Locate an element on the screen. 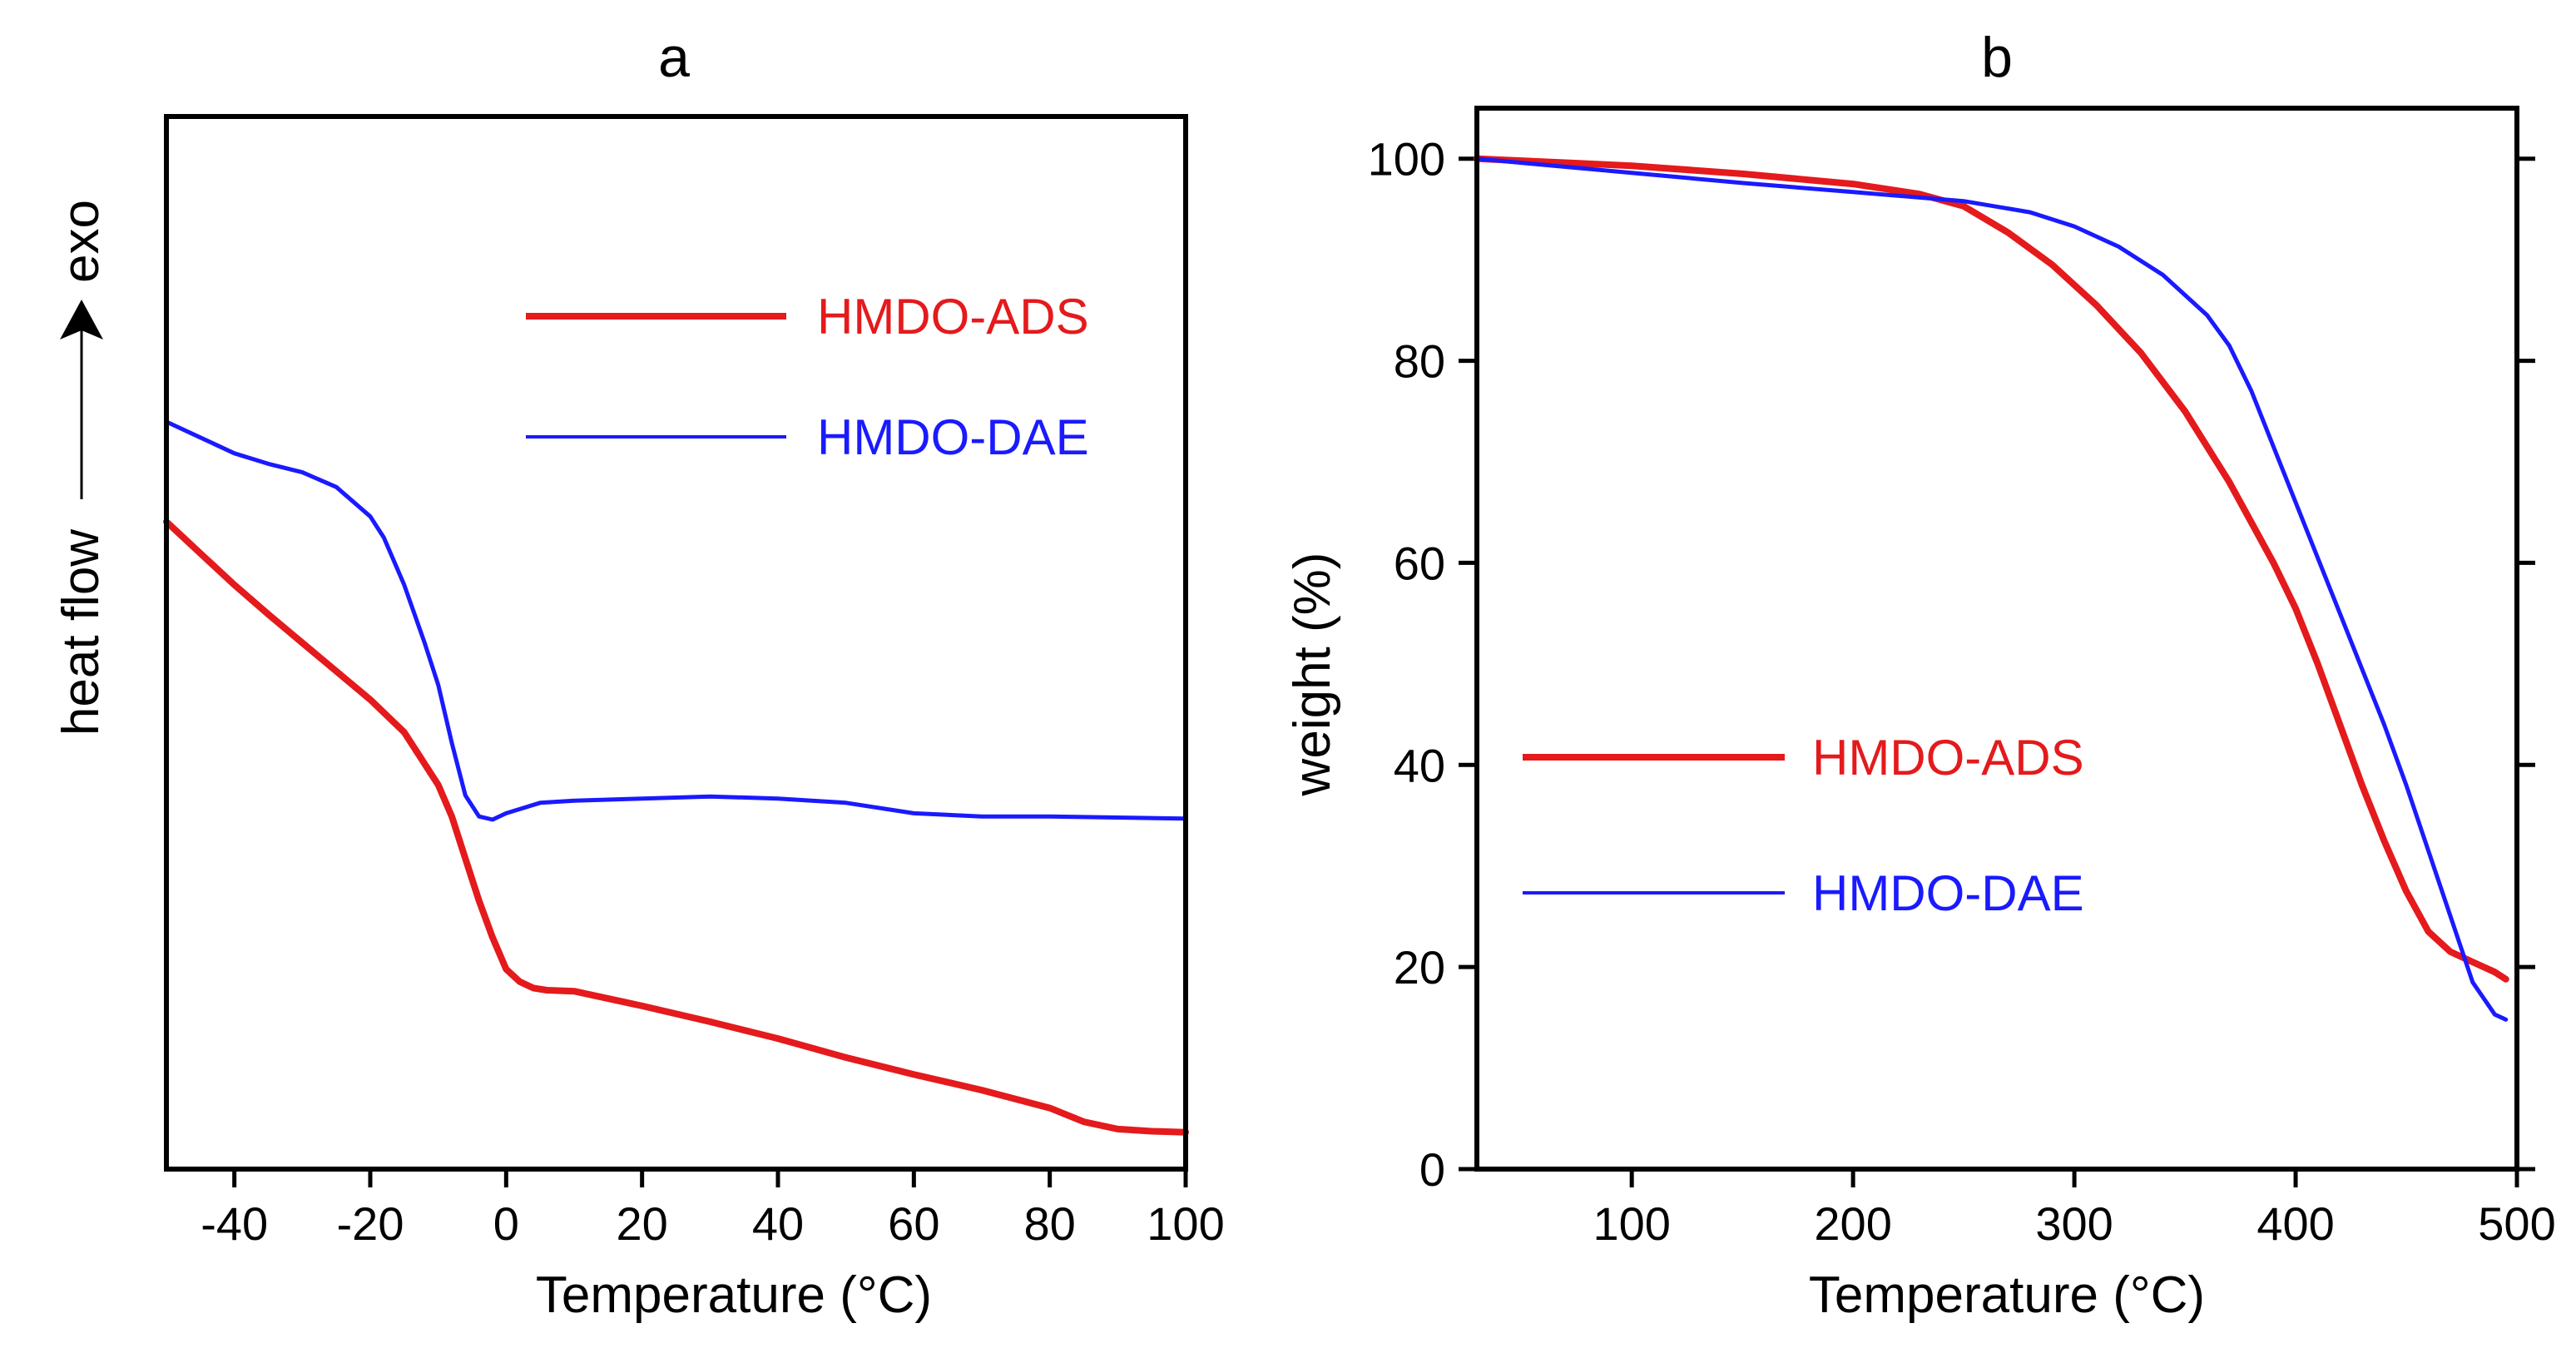 Image resolution: width=2576 pixels, height=1348 pixels. panel-a-x-tick-labels: -40 -20 0 20 40 60 80 100 is located at coordinates (713, 1223).